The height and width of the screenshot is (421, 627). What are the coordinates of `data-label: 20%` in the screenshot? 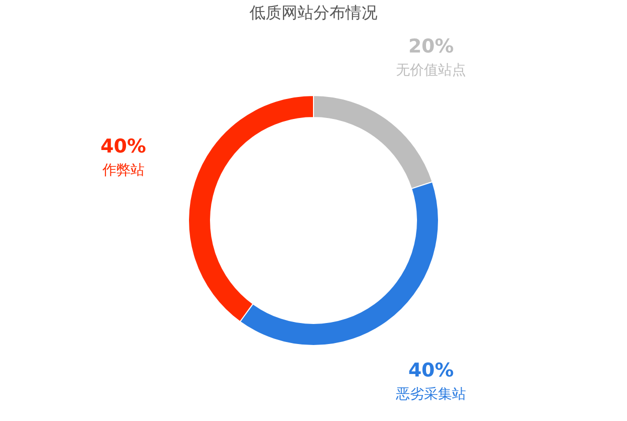 It's located at (431, 47).